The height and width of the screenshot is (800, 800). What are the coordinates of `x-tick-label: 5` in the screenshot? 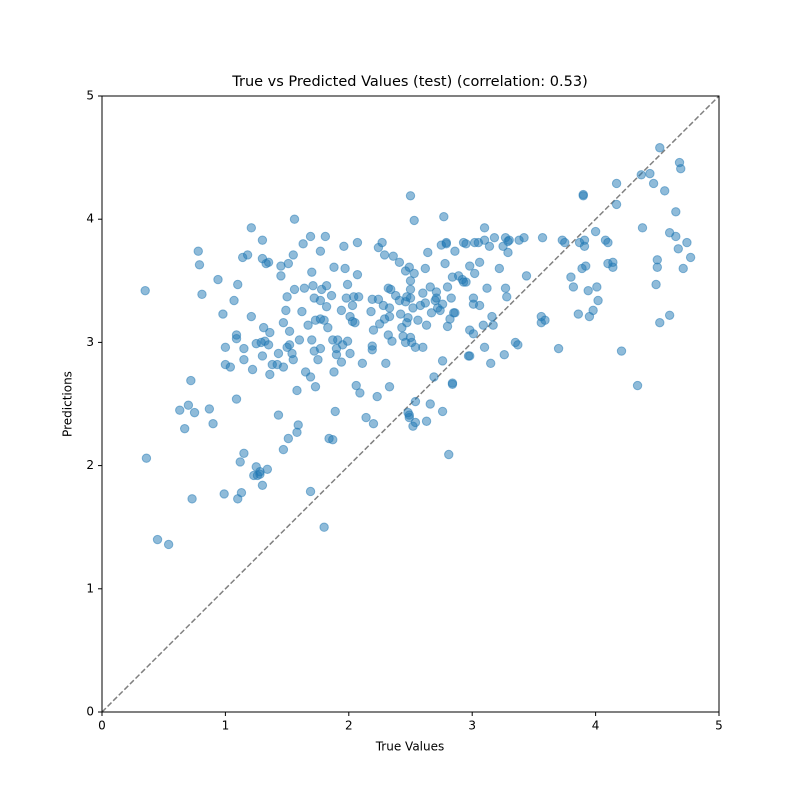 It's located at (719, 726).